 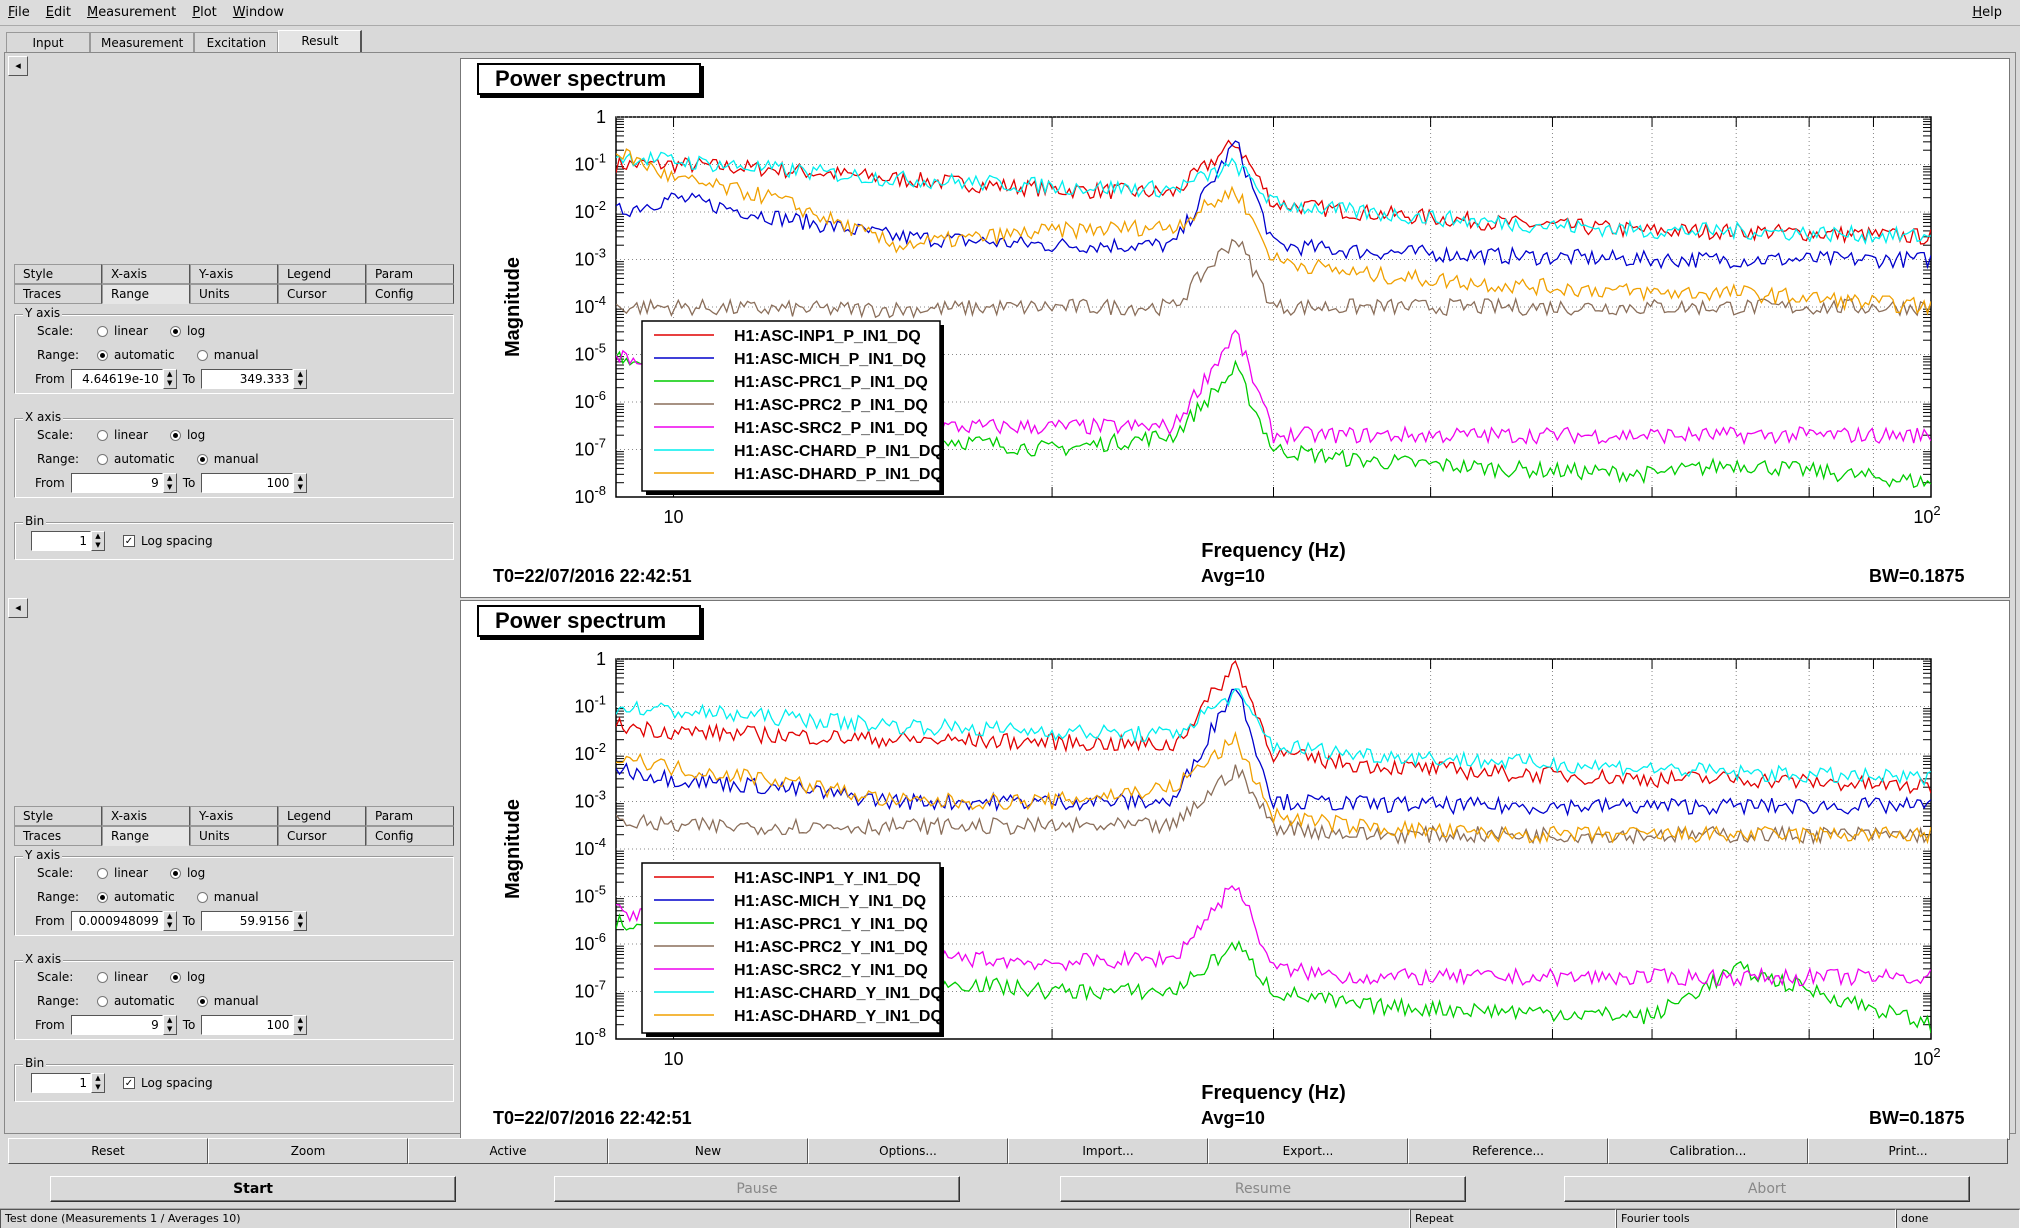 I want to click on y-axis-to-field: 349.333, so click(x=247, y=379).